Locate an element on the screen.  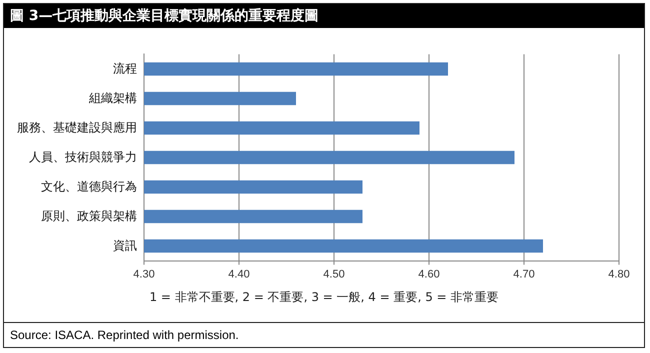
source-note: Source: ISACA. Reprinted with permission. is located at coordinates (324, 335).